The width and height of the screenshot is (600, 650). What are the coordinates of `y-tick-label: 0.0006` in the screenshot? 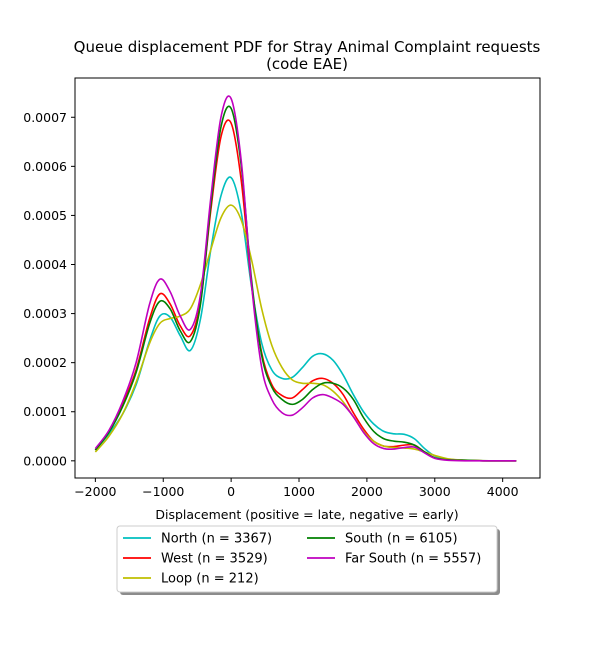 It's located at (45, 166).